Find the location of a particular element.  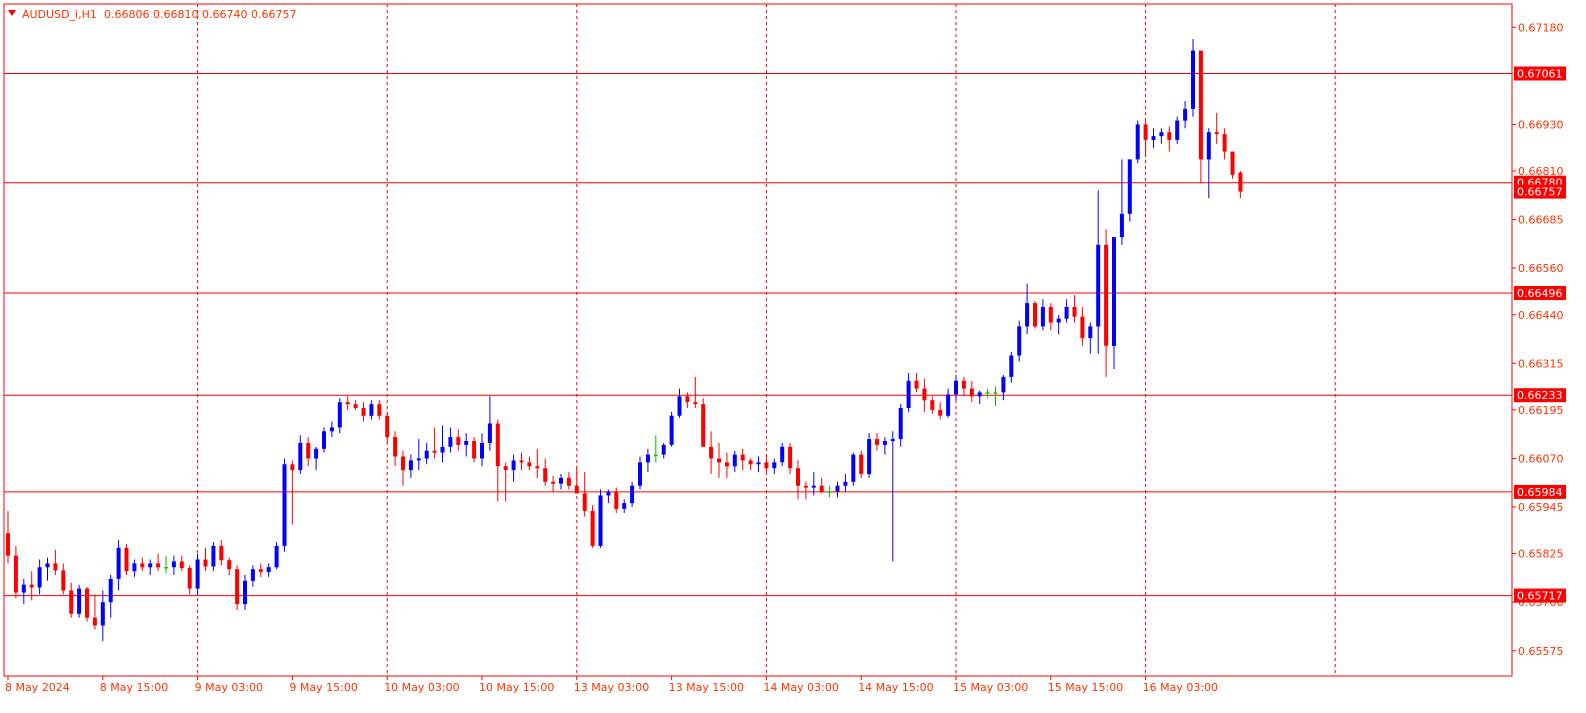

time-tick-label: 15 May 03:00 is located at coordinates (990, 687).